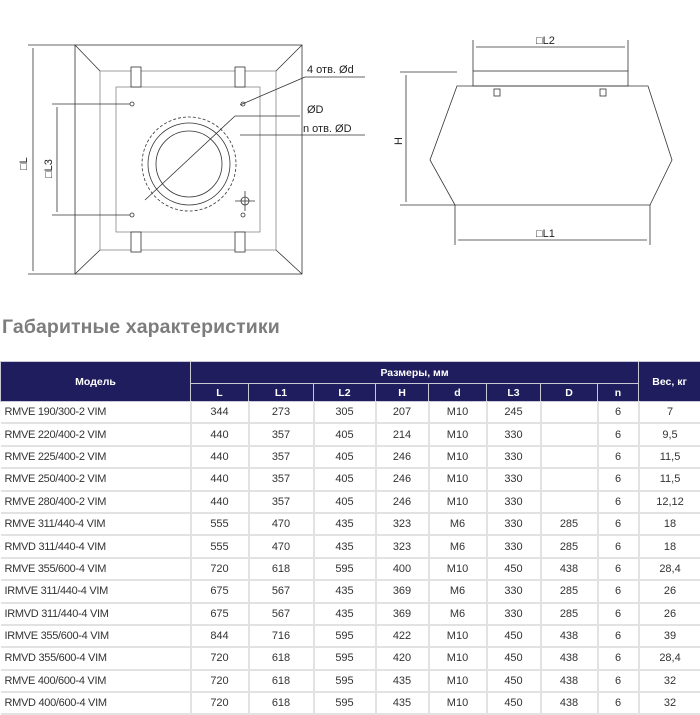  What do you see at coordinates (96, 524) in the screenshot?
I see `cell-model: RMVE 311/440-4 VIM` at bounding box center [96, 524].